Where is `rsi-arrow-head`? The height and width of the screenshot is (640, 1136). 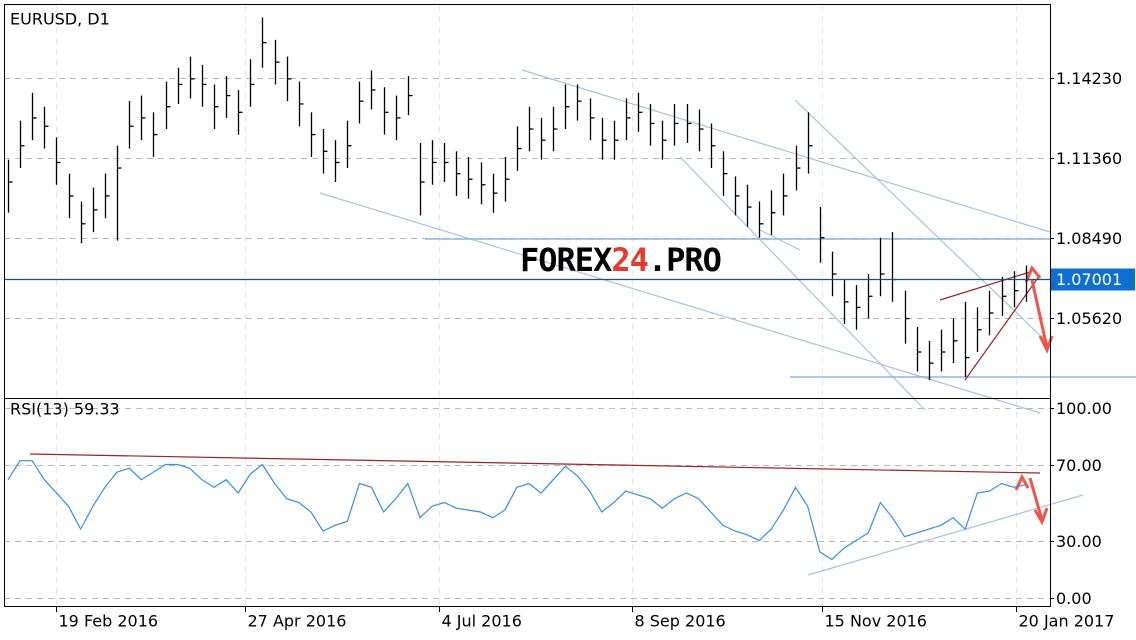 rsi-arrow-head is located at coordinates (1041, 516).